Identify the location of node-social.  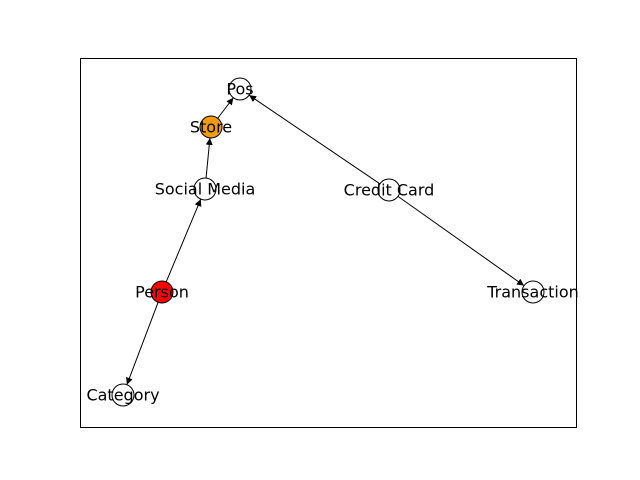
(205, 189).